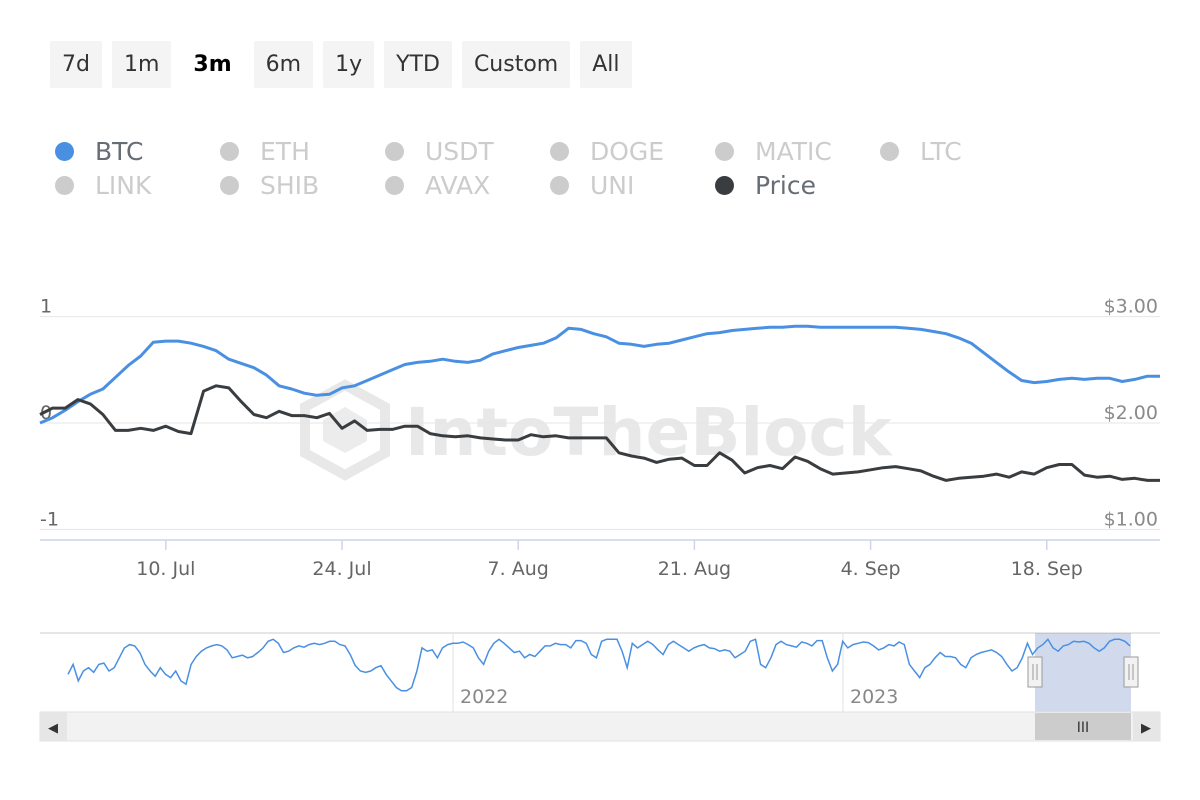 The height and width of the screenshot is (800, 1200). Describe the element at coordinates (874, 697) in the screenshot. I see `navigator-year-label: 2023` at that location.